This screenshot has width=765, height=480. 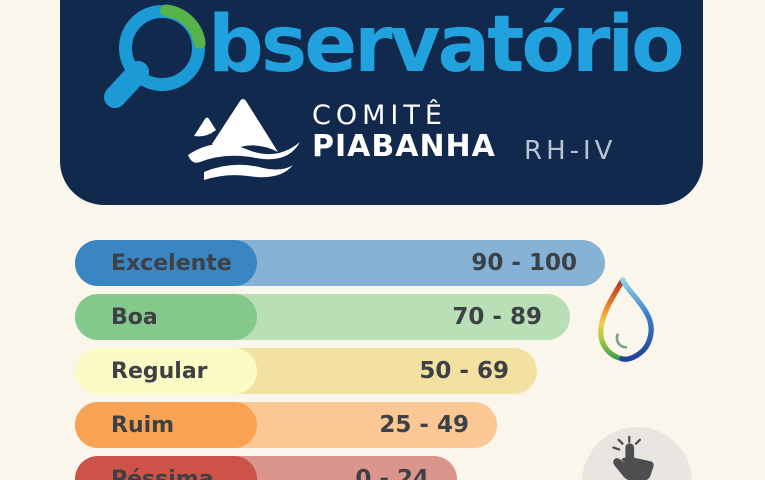 I want to click on legend-label-text: Ruim, so click(x=143, y=425).